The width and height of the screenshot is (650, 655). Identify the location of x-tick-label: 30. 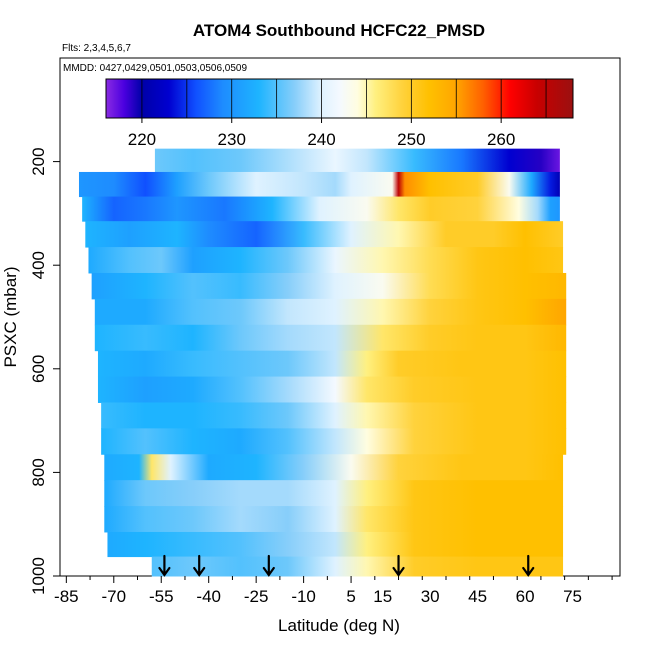
(430, 596).